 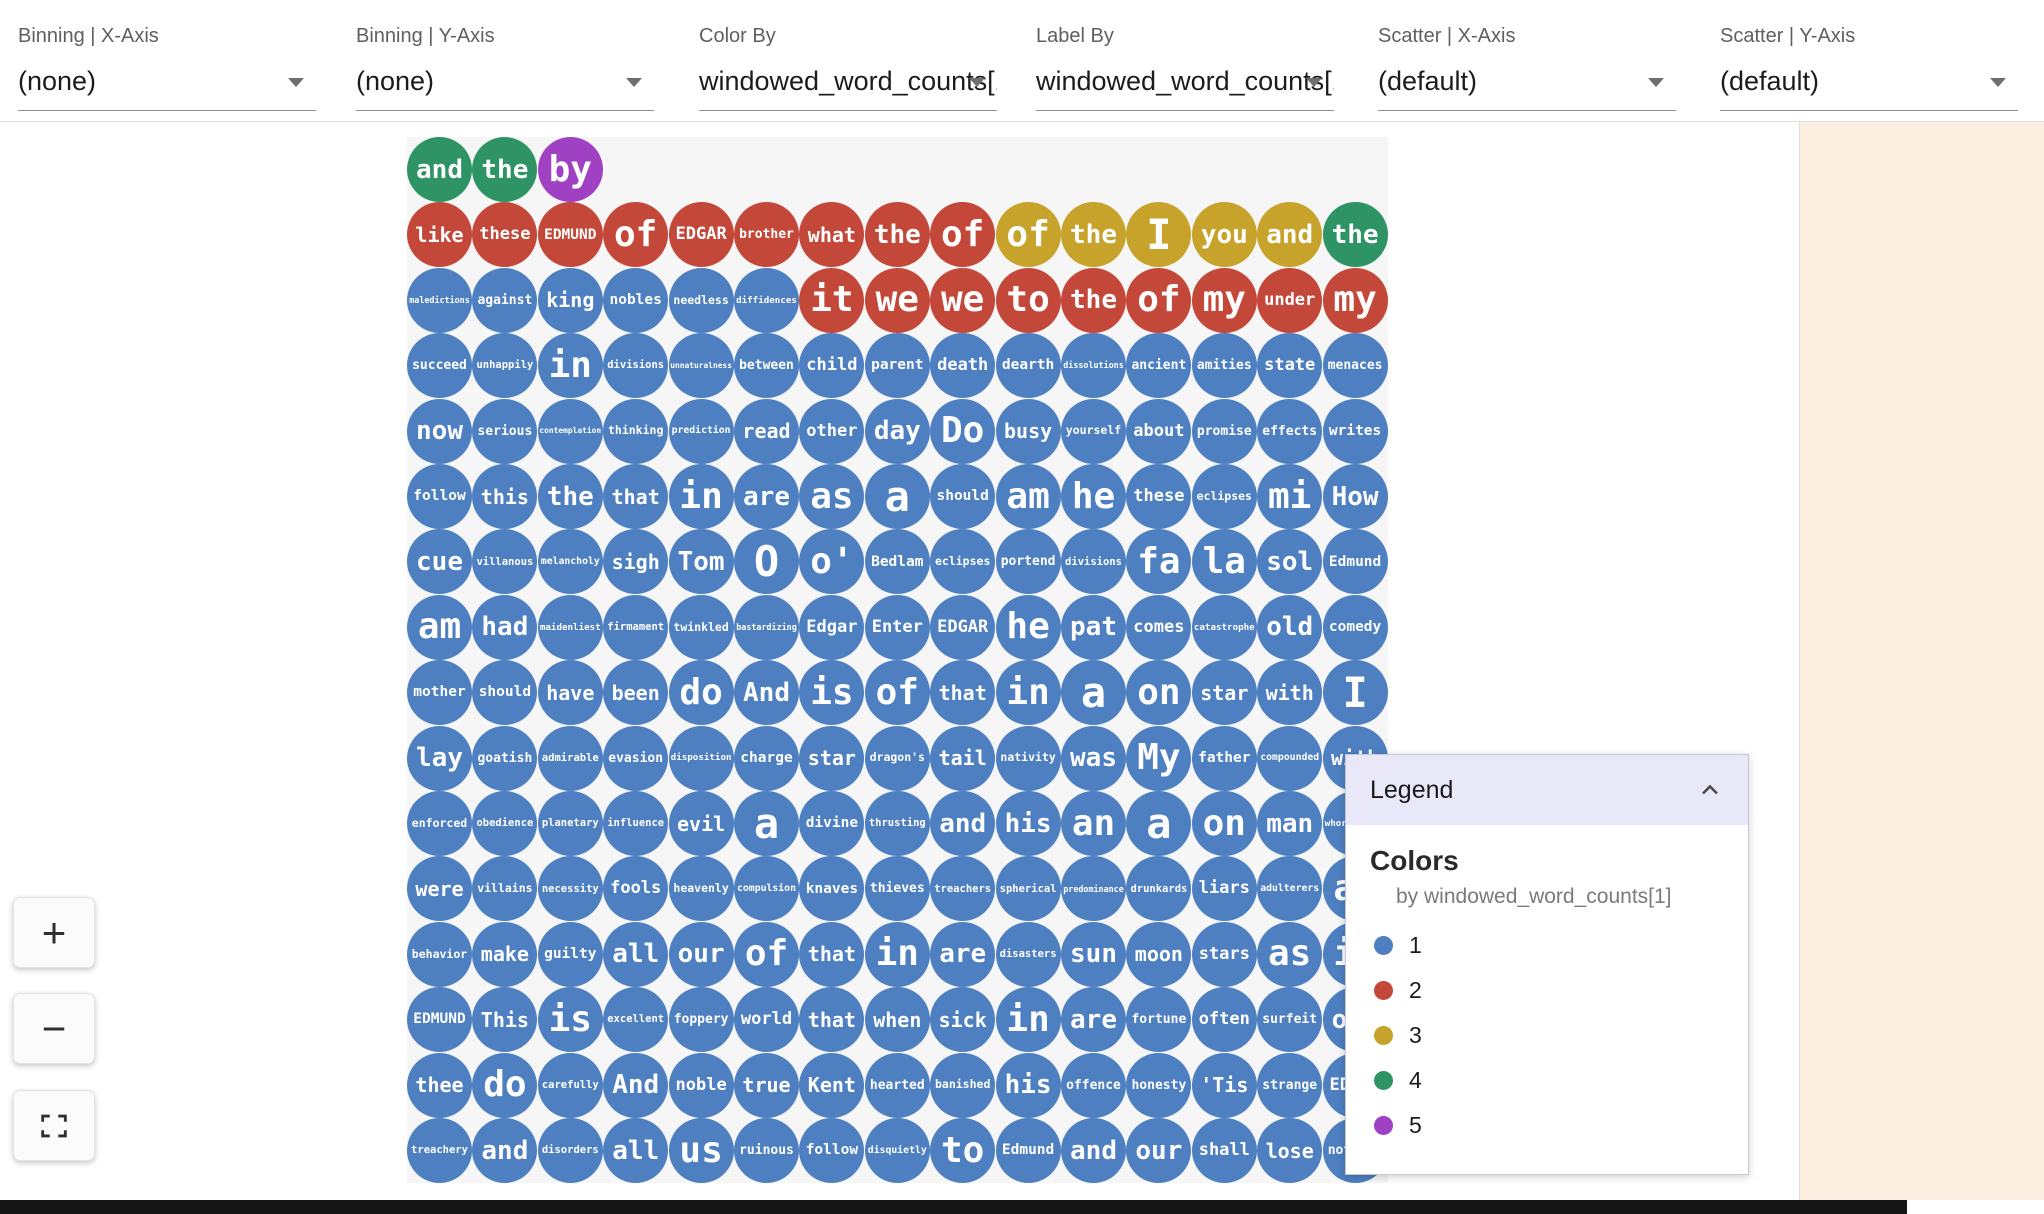 What do you see at coordinates (636, 889) in the screenshot?
I see `word-bubble: fools` at bounding box center [636, 889].